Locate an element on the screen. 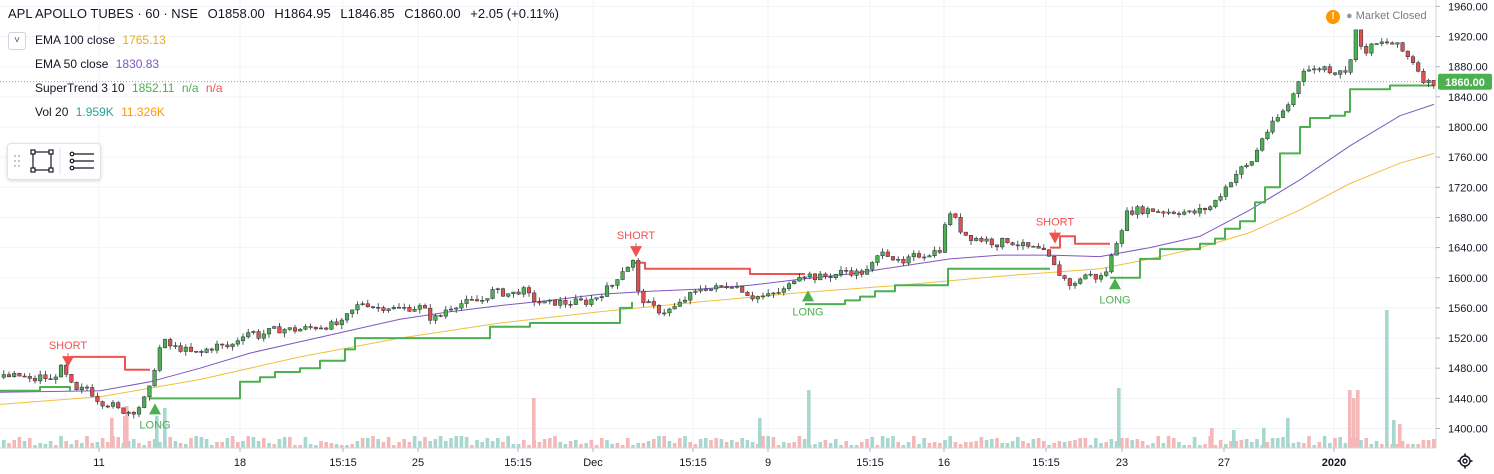 The height and width of the screenshot is (474, 1494). legend-ema50: EMA 50 close 1830.83 is located at coordinates (97, 64).